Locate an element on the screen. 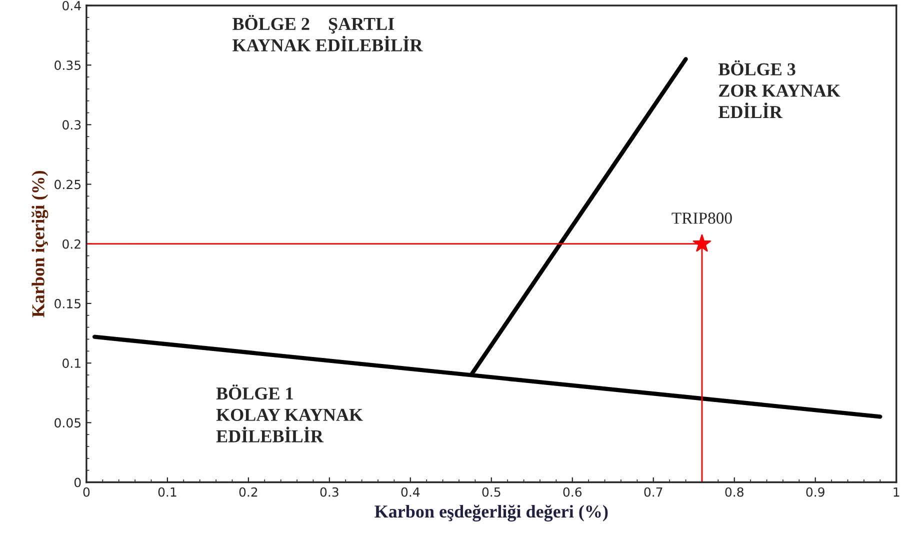  x-tick-label: 0.5 is located at coordinates (491, 492).